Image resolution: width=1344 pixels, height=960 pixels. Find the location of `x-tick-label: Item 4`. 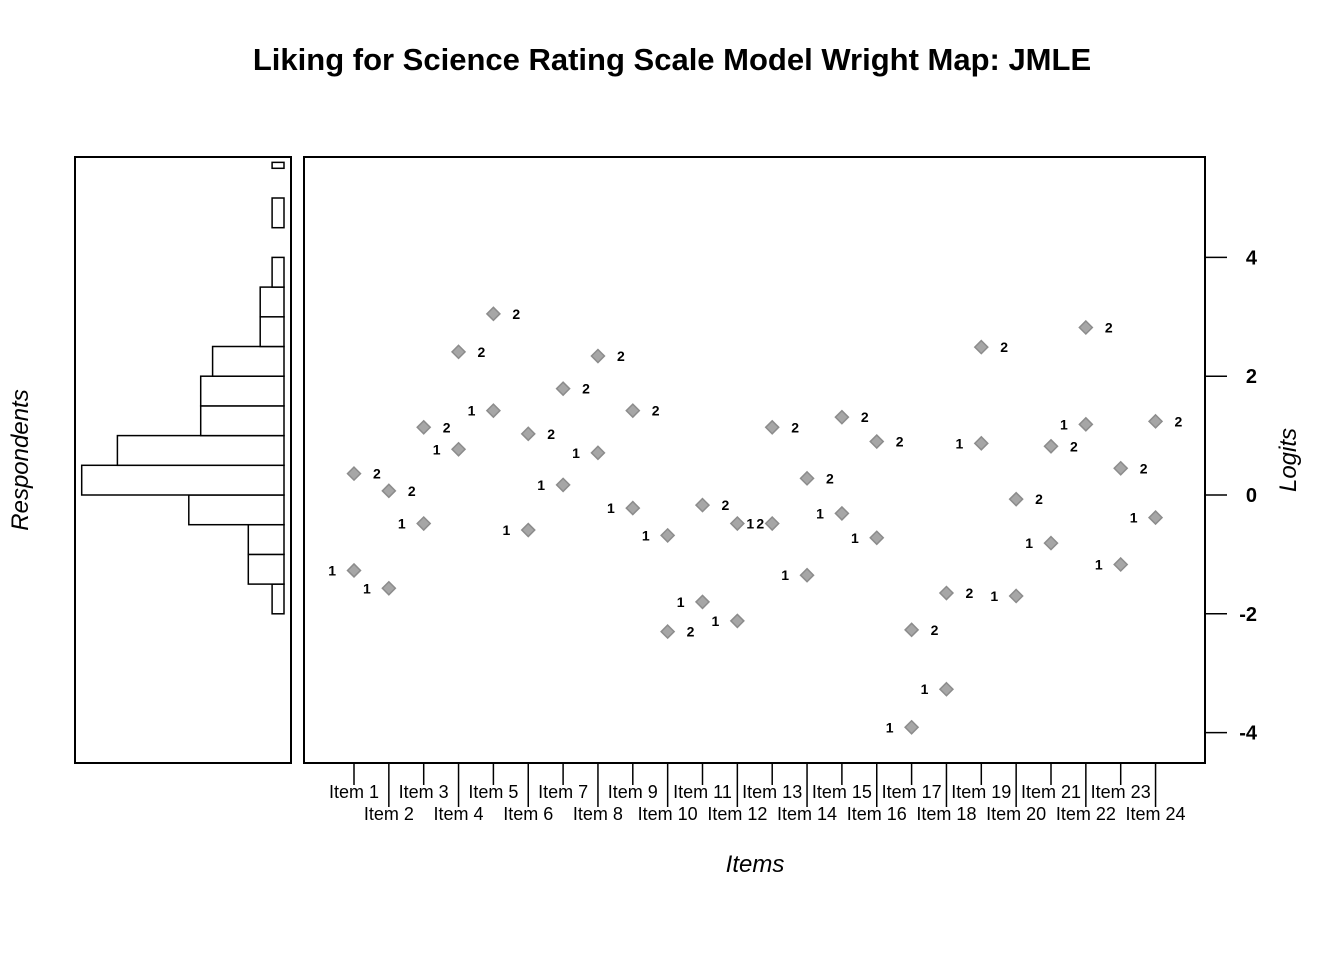

x-tick-label: Item 4 is located at coordinates (459, 814).